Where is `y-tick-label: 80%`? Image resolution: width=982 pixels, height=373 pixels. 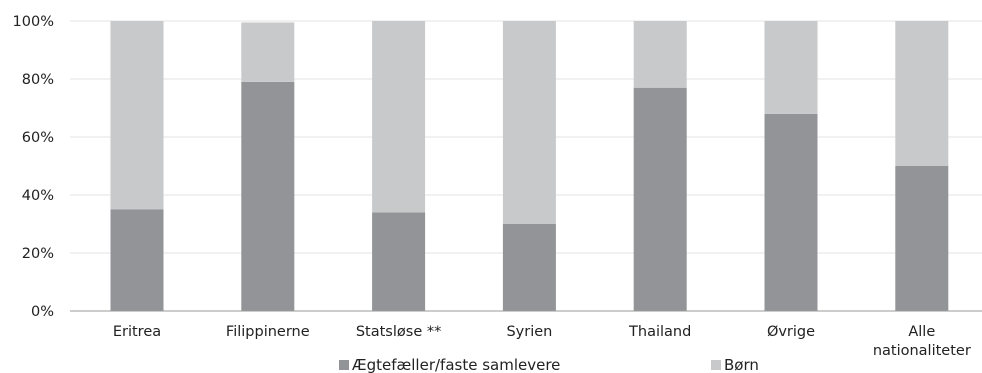 y-tick-label: 80% is located at coordinates (38, 80).